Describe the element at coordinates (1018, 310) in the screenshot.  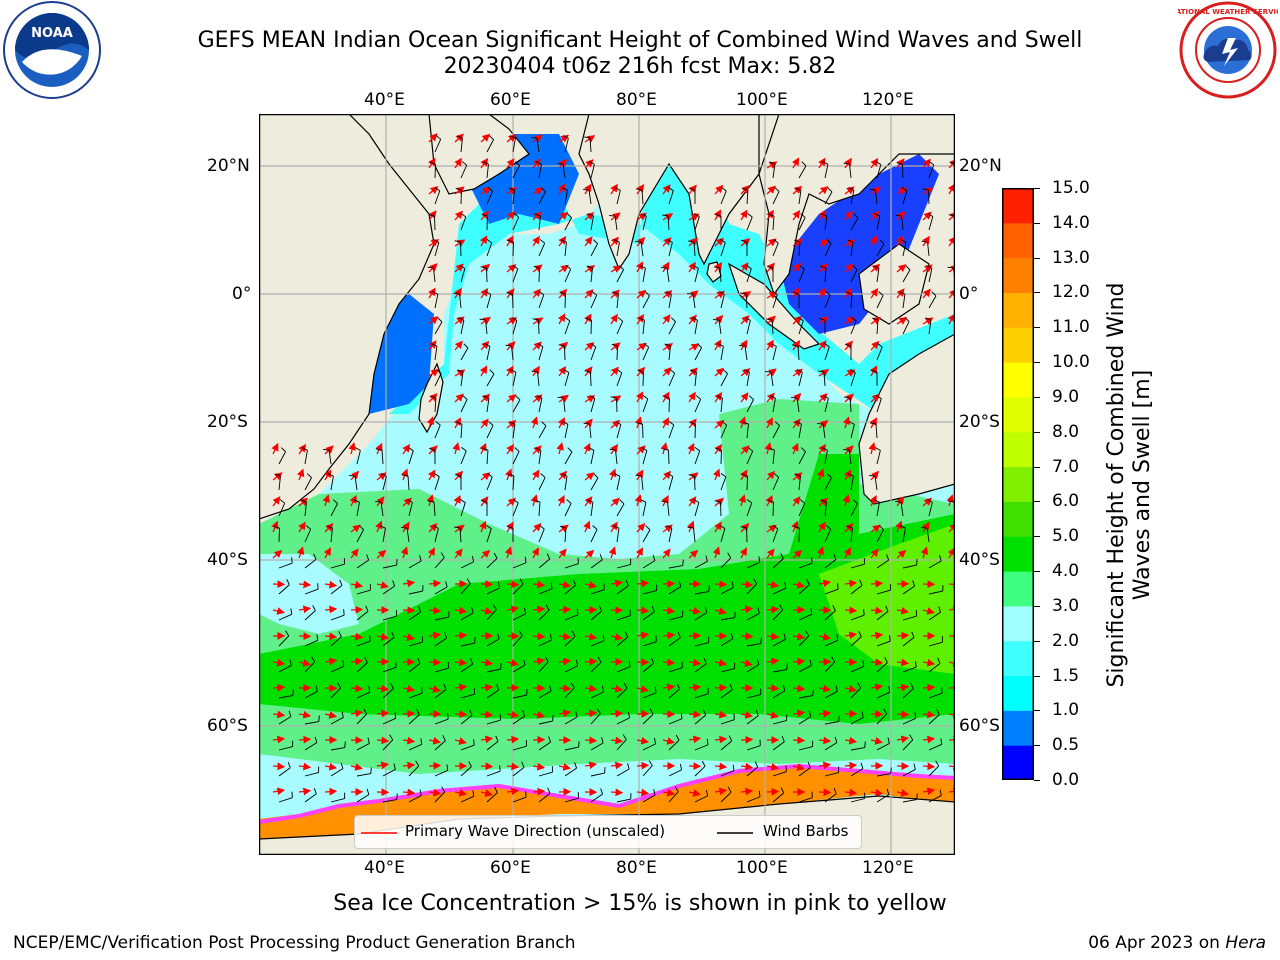
I see `colorbar-band` at that location.